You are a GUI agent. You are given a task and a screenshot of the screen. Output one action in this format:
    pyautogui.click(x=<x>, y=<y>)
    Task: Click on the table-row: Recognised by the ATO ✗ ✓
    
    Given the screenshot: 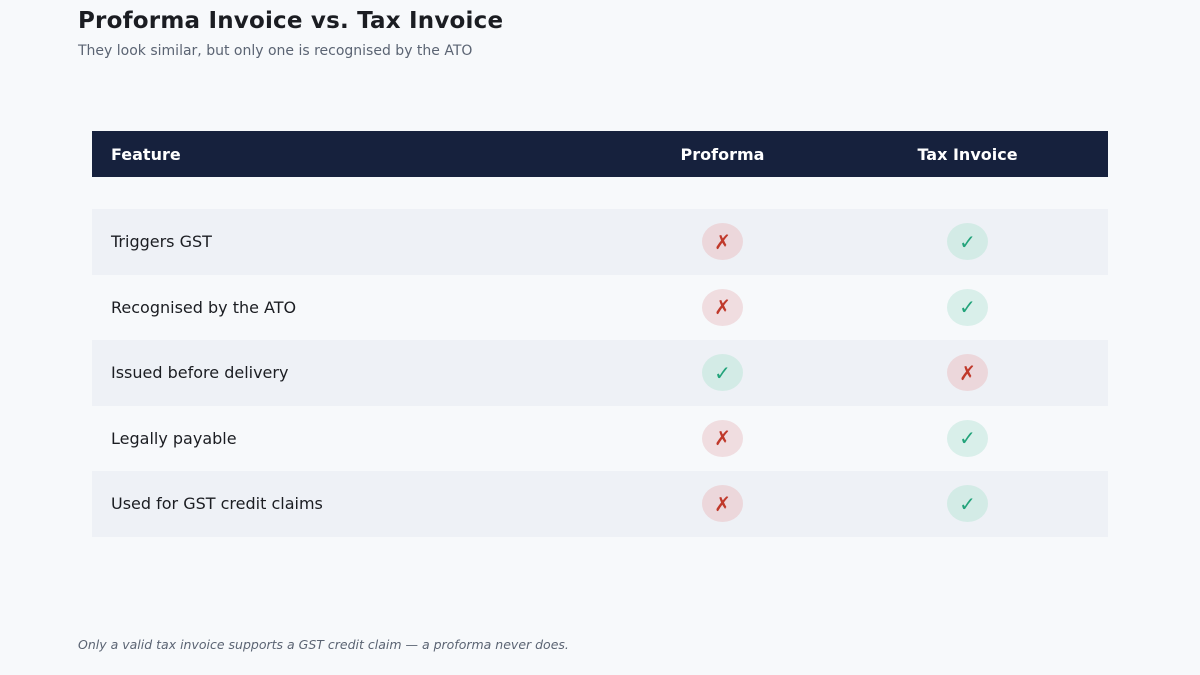 What is the action you would take?
    pyautogui.click(x=600, y=308)
    